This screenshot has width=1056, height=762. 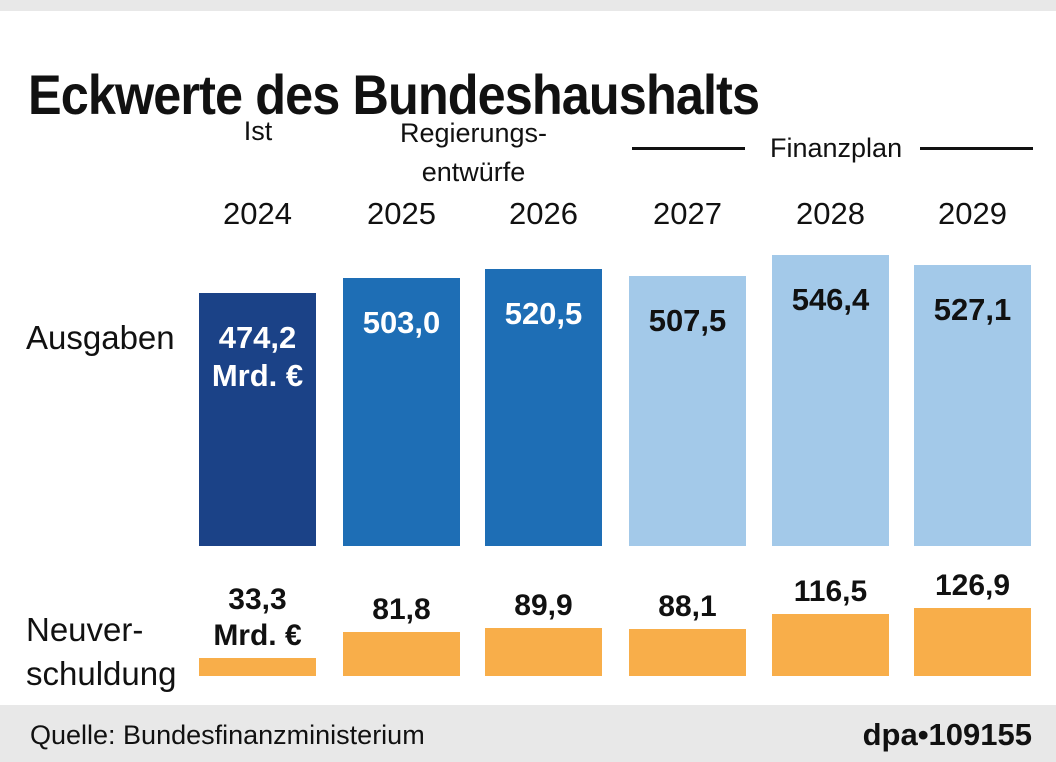 I want to click on neuverschuldung-value-2028: 116,5, so click(x=830, y=592).